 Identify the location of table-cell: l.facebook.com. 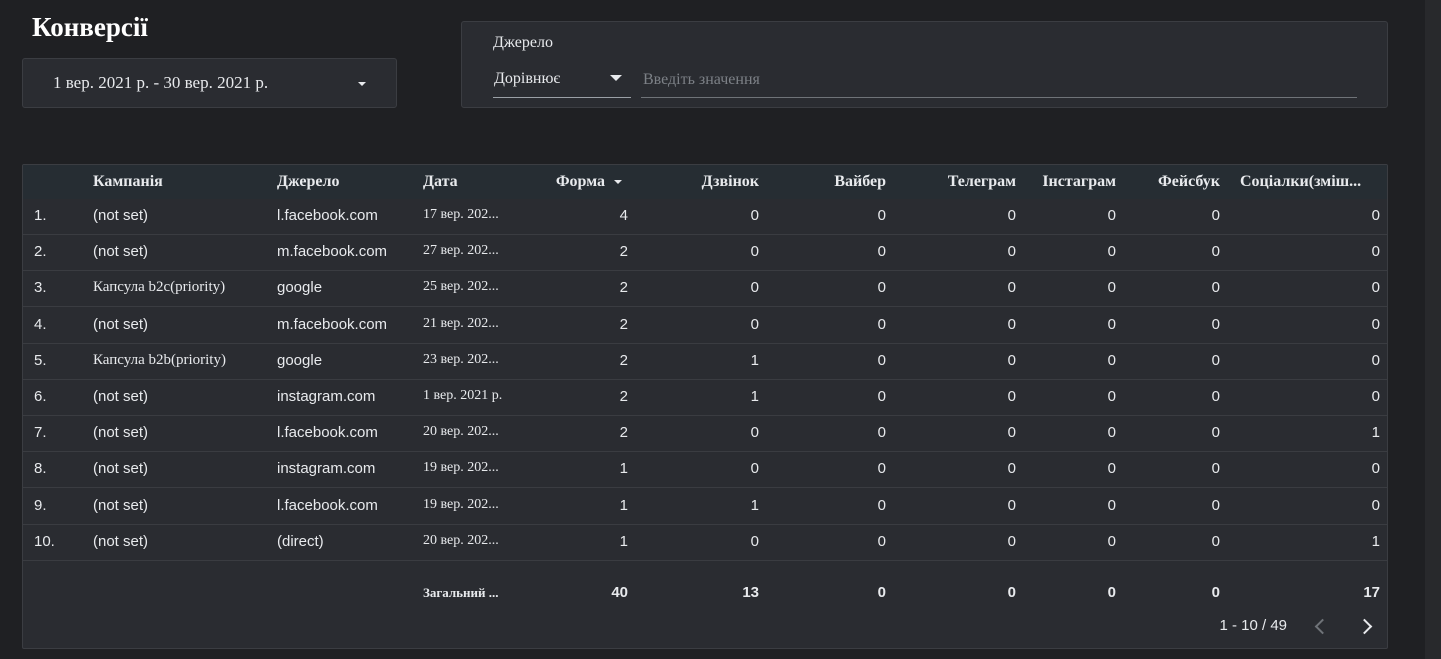
(327, 433).